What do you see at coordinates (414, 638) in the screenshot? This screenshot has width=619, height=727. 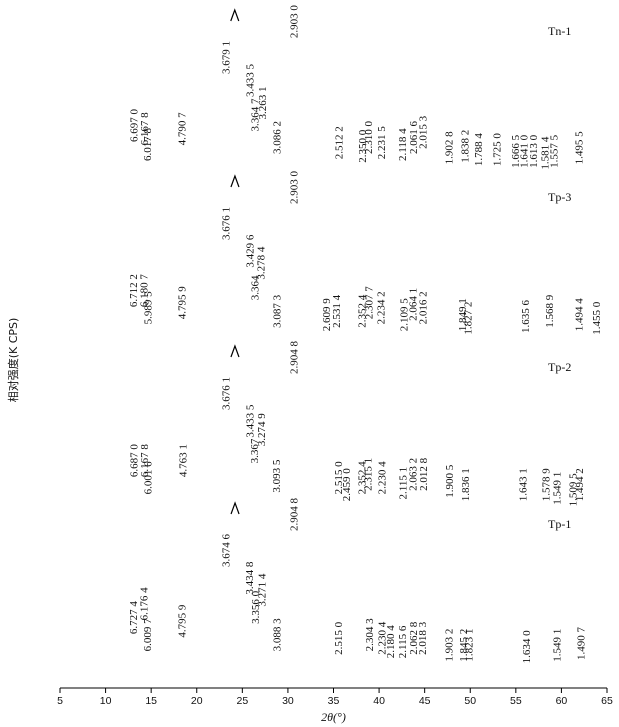 I see `peak-label: 2.062 8` at bounding box center [414, 638].